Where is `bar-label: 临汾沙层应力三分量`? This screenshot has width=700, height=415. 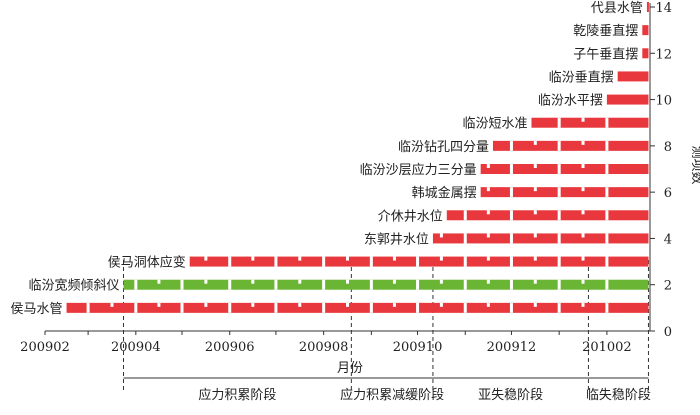
bar-label: 临汾沙层应力三分量 is located at coordinates (418, 170).